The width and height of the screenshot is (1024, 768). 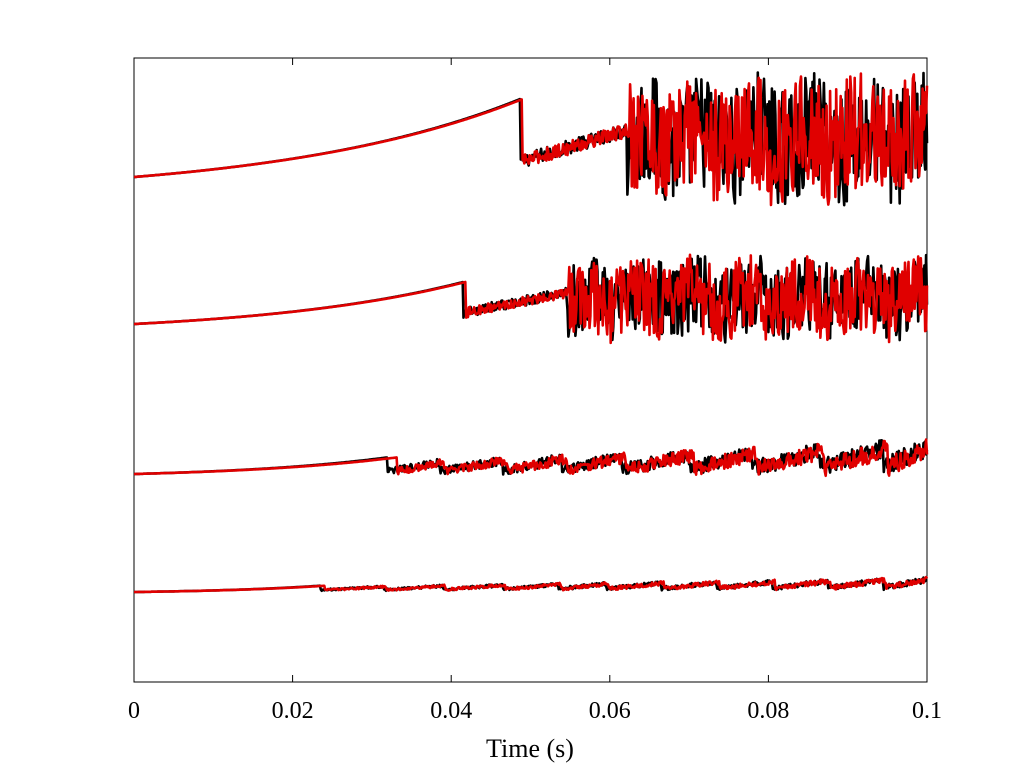 I want to click on x-tick-label: 0.02, so click(x=293, y=711).